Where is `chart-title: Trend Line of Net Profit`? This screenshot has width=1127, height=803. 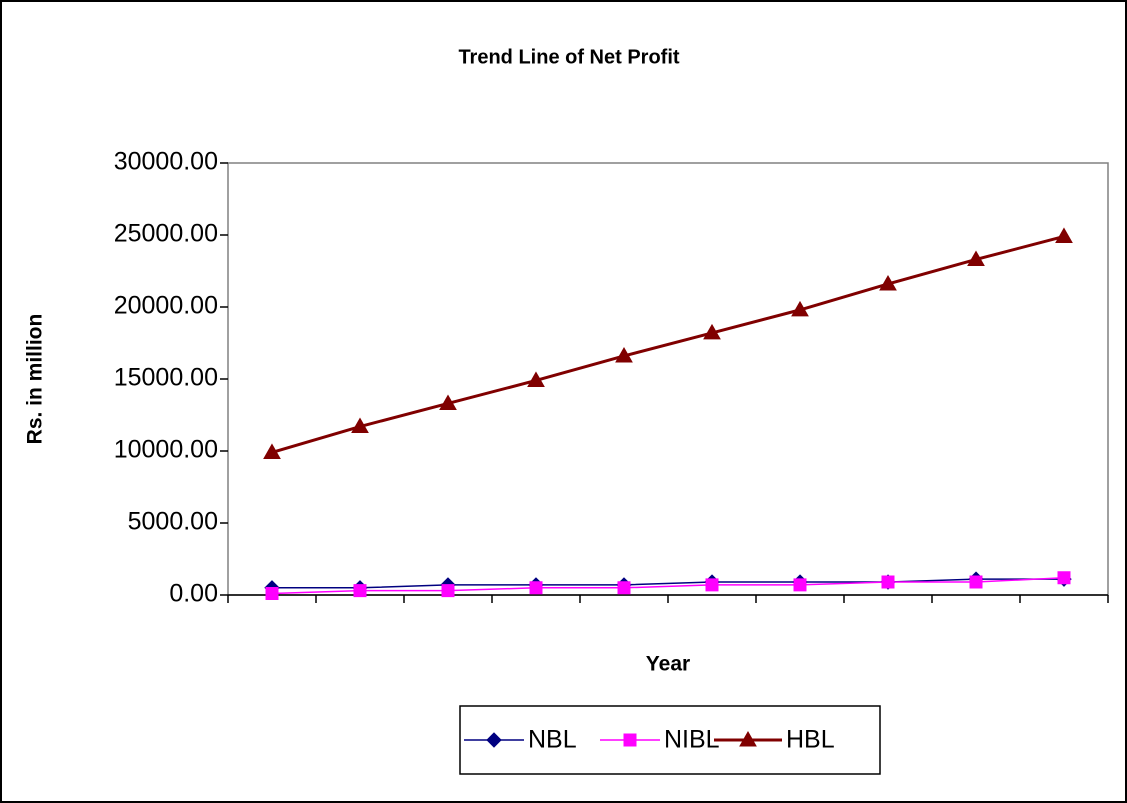 chart-title: Trend Line of Net Profit is located at coordinates (568, 57).